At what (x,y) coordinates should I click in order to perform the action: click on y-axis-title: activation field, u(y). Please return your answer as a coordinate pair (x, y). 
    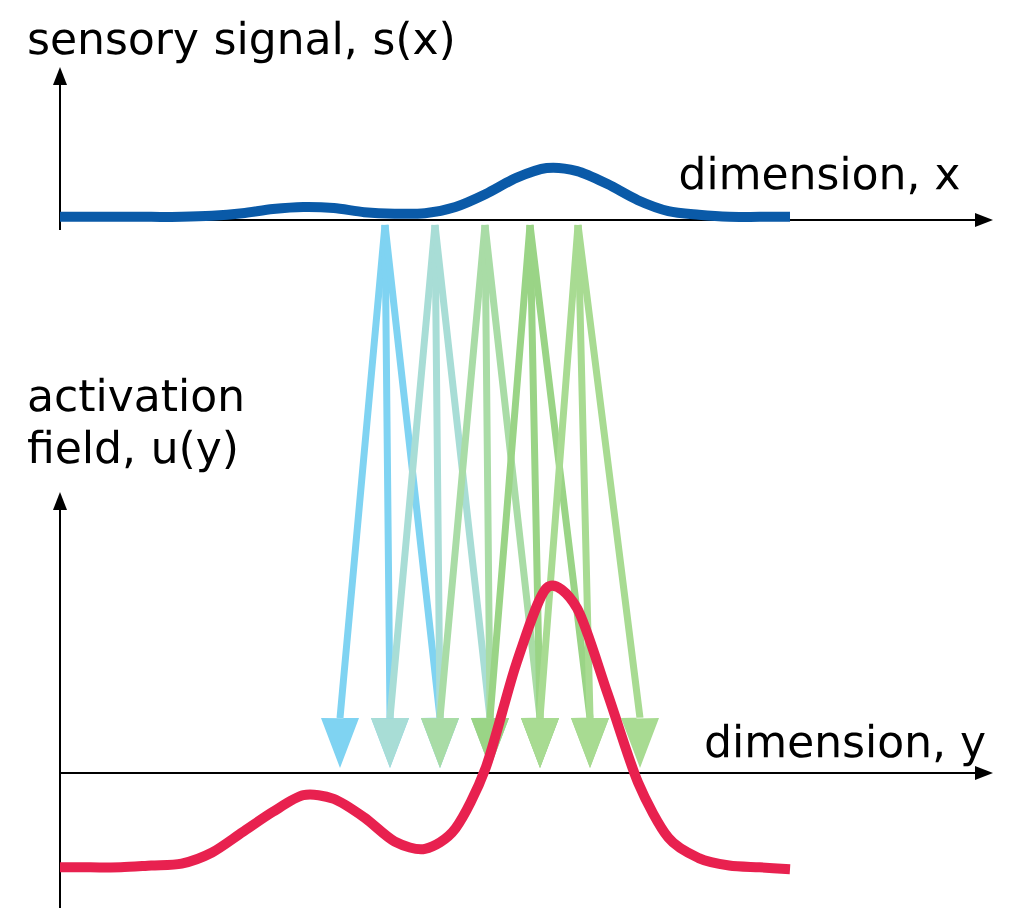
    Looking at the image, I should click on (135, 425).